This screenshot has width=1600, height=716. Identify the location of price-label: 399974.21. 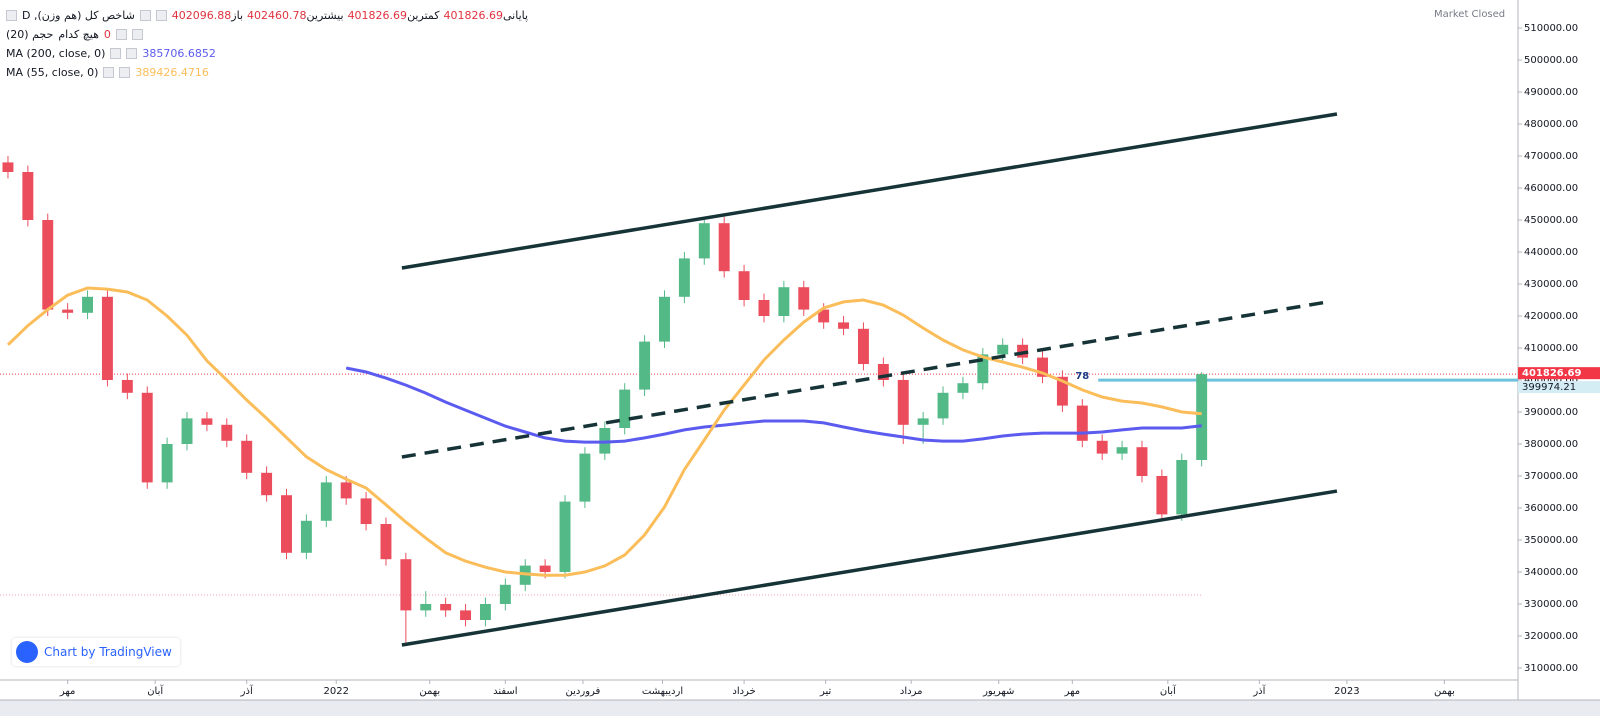
(1549, 387).